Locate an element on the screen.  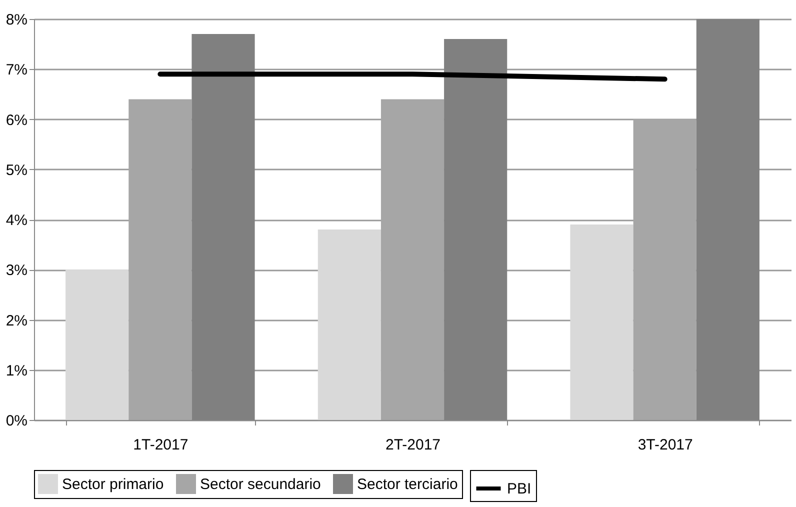
y-tick-label: 5% is located at coordinates (17, 170).